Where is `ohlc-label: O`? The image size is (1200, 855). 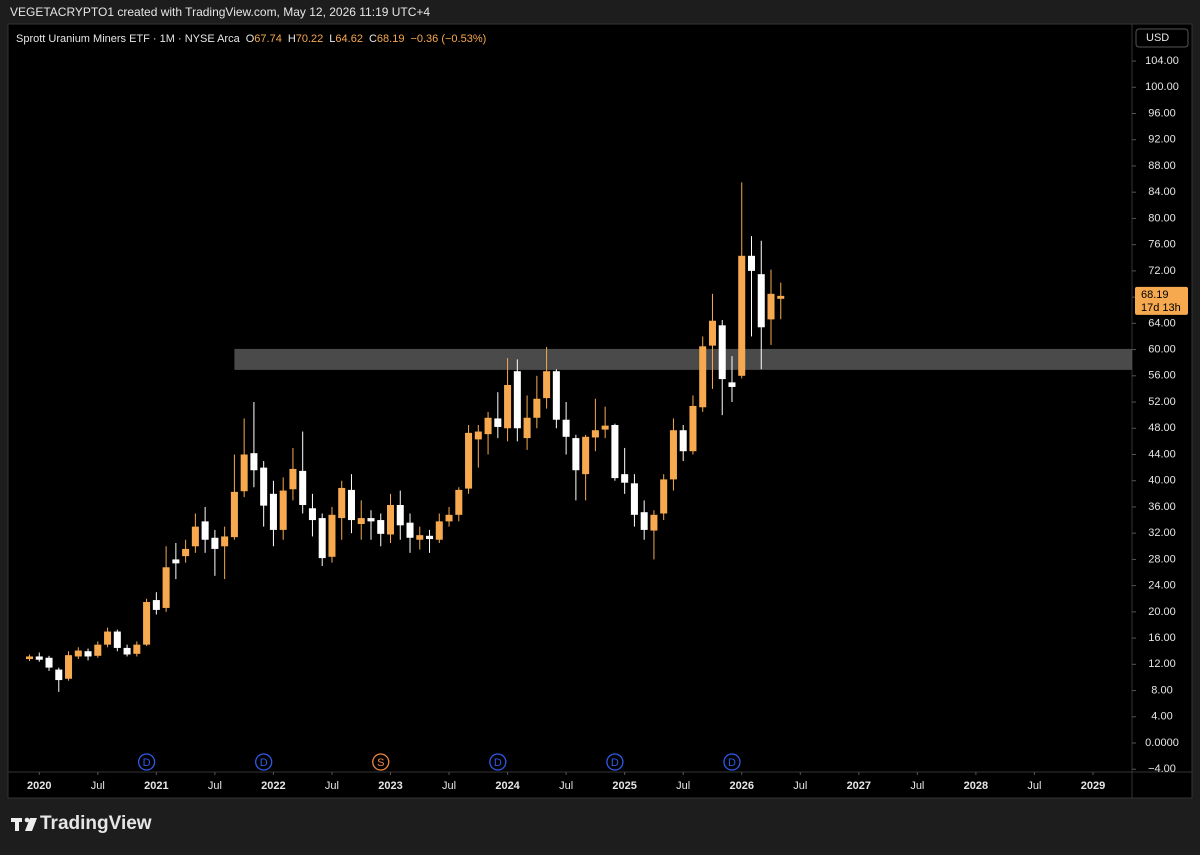 ohlc-label: O is located at coordinates (250, 39).